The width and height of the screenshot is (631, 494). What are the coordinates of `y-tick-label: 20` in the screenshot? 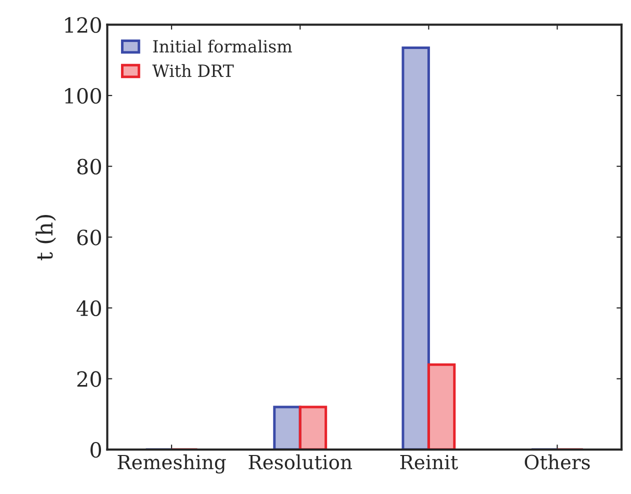 It's located at (89, 379).